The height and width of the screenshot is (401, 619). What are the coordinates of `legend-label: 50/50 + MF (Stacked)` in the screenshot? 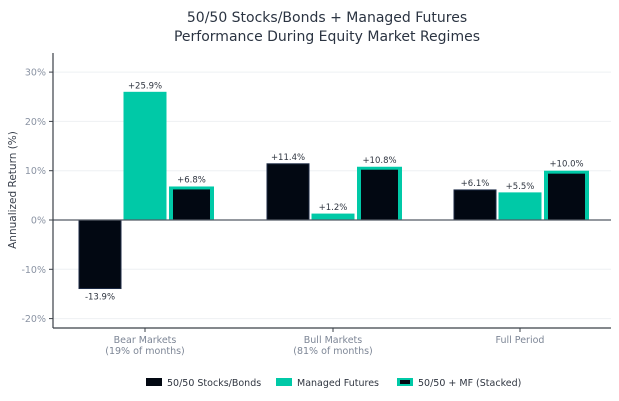 It's located at (469, 383).